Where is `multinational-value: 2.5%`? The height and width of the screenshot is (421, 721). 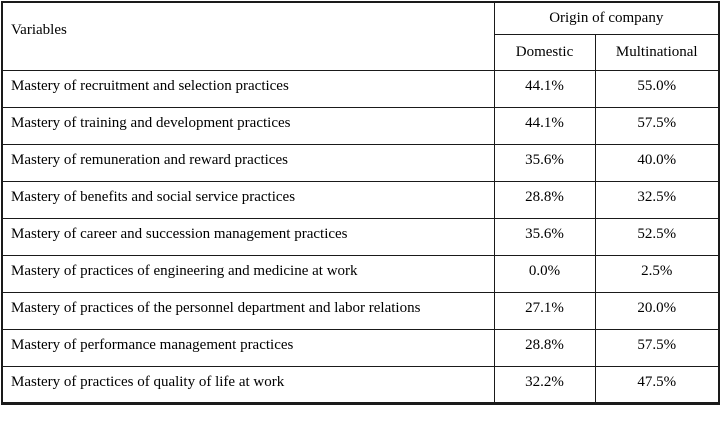
multinational-value: 2.5% is located at coordinates (657, 273).